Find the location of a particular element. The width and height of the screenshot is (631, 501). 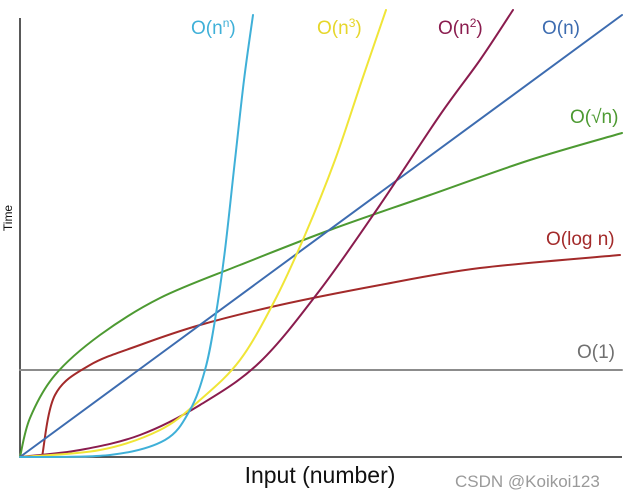

label-o-1: O(1) is located at coordinates (596, 352).